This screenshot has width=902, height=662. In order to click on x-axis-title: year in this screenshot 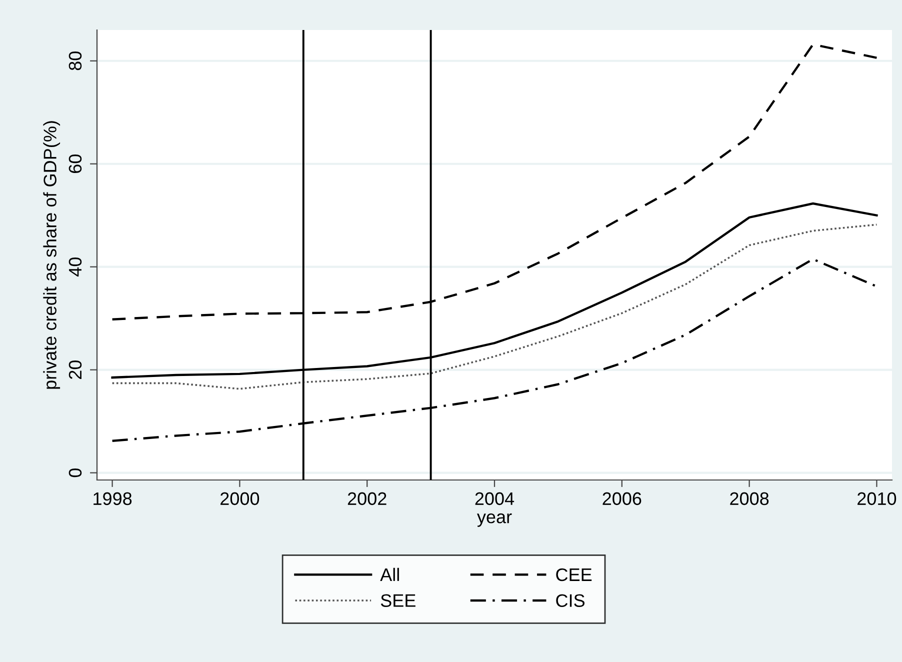, I will do `click(494, 520)`.